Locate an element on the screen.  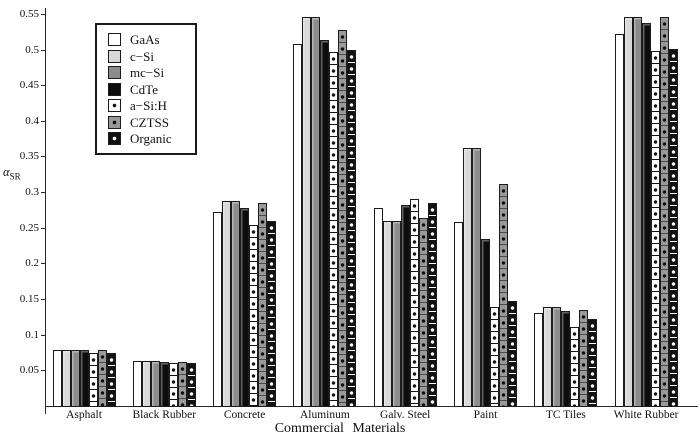
bar-CZTSS-black-rubber is located at coordinates (182, 384).